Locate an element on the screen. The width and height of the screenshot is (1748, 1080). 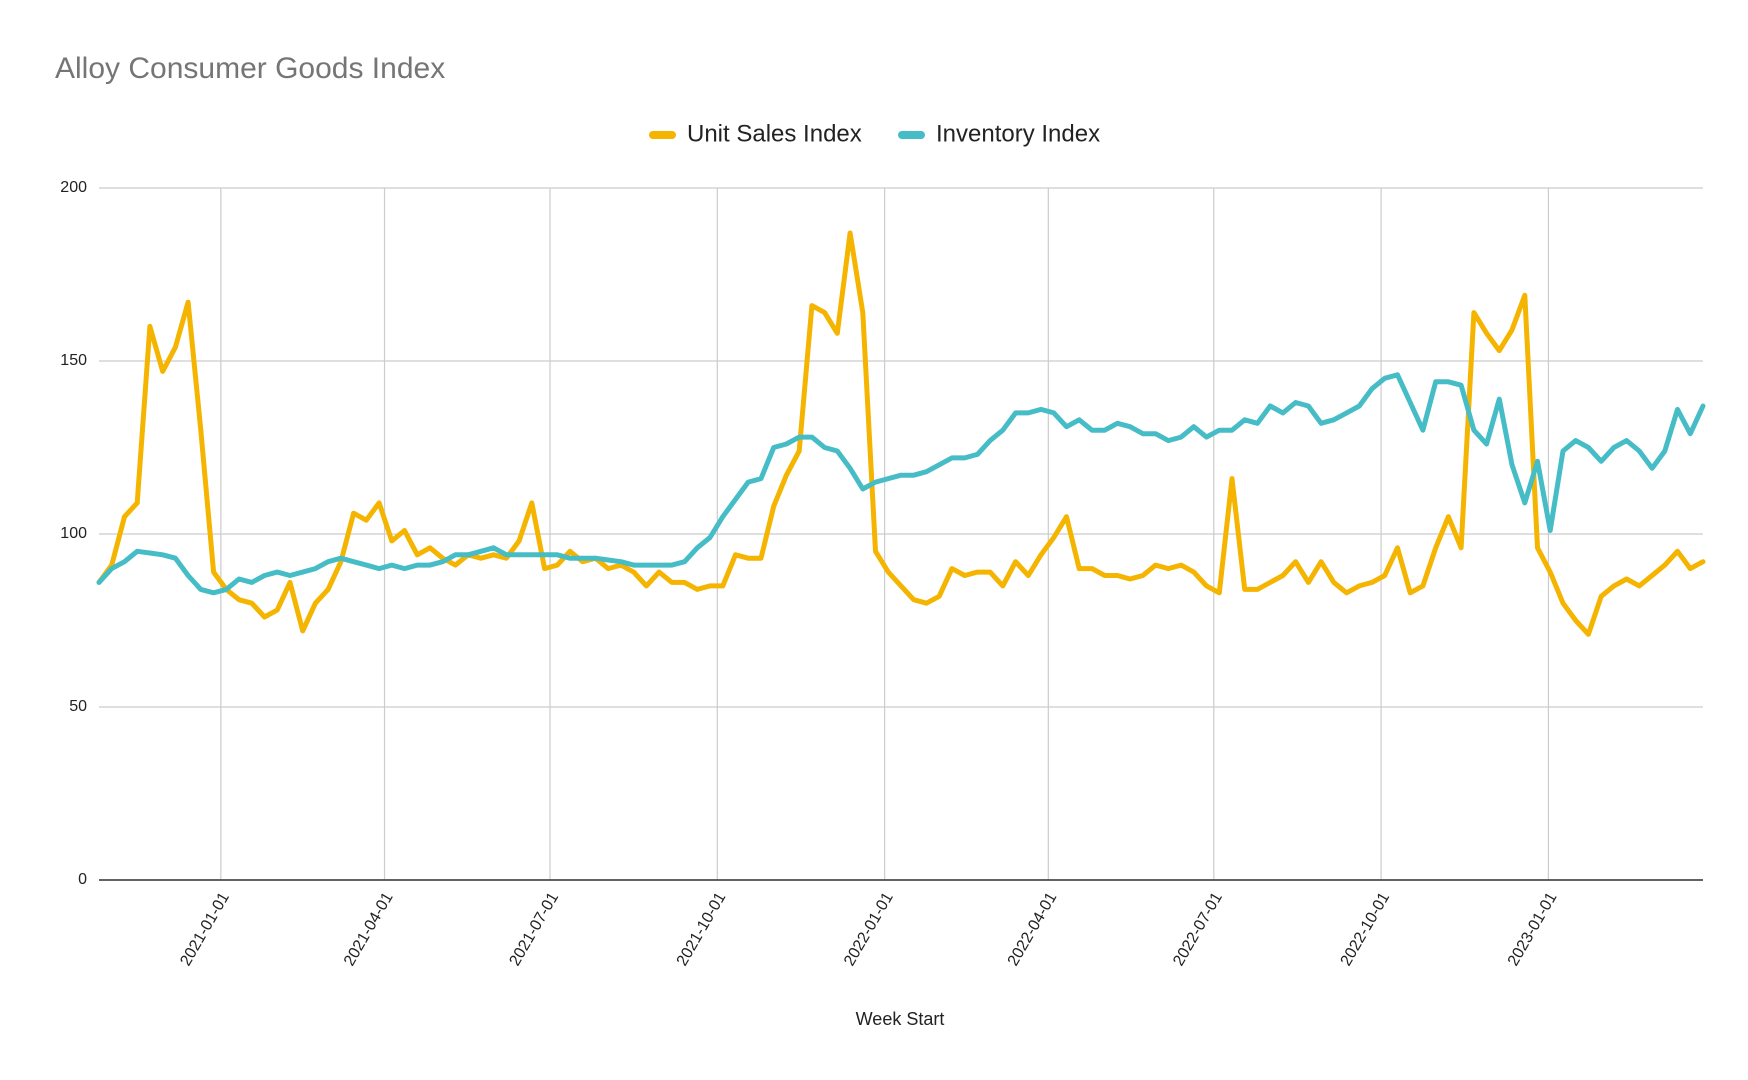
legend-label: Unit Sales Index is located at coordinates (774, 133).